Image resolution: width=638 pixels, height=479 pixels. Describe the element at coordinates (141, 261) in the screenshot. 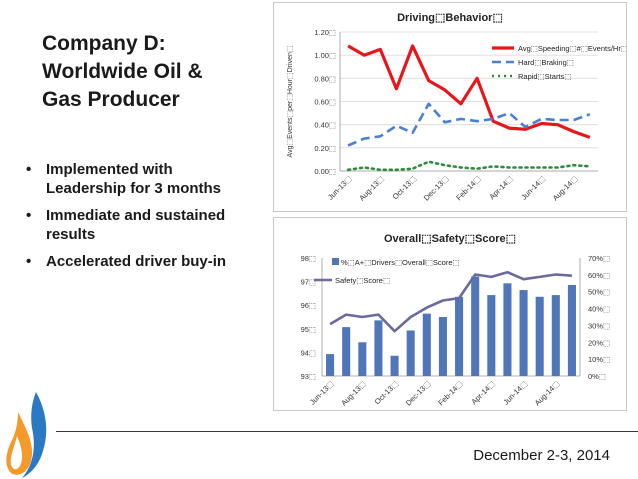

I see `bullet-item: Accelerated driver buy-in` at that location.